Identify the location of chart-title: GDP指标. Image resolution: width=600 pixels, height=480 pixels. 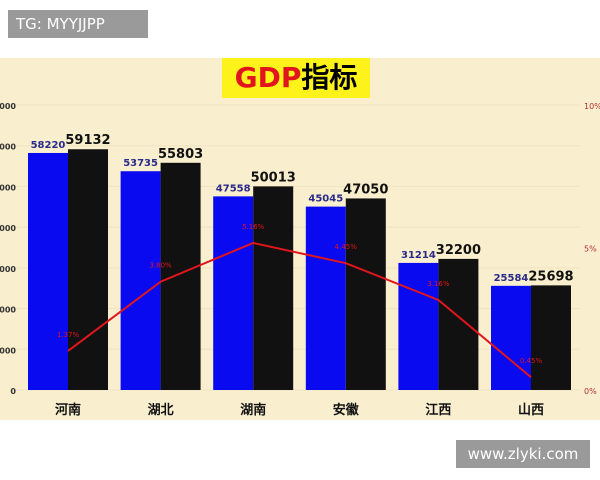
(296, 78).